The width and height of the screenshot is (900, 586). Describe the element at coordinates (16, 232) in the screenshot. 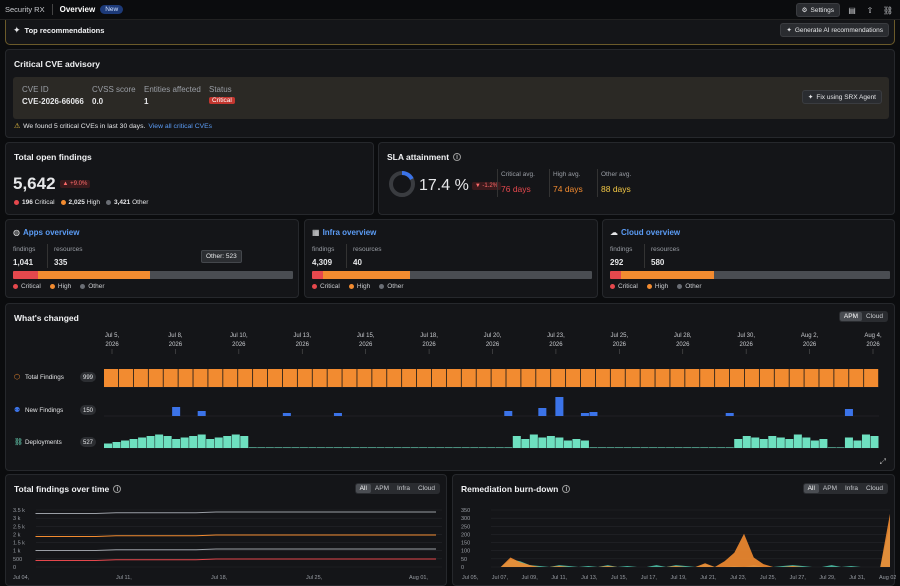

I see `apps-icon: ◍` at that location.